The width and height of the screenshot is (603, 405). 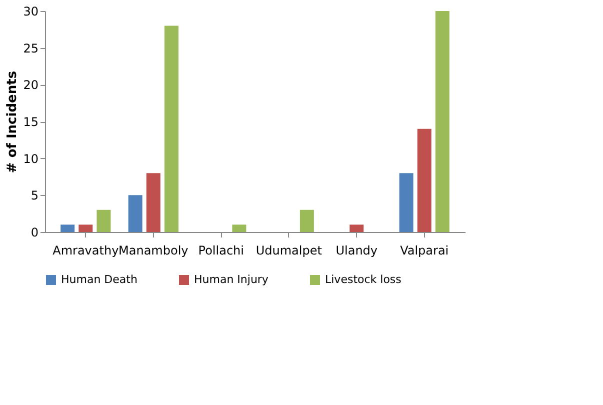 I want to click on legend-label: Livestock loss, so click(x=363, y=279).